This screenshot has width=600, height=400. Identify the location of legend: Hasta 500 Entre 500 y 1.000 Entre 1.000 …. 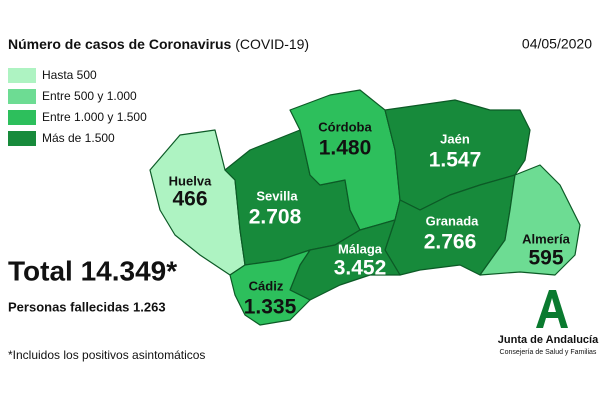
(77, 107).